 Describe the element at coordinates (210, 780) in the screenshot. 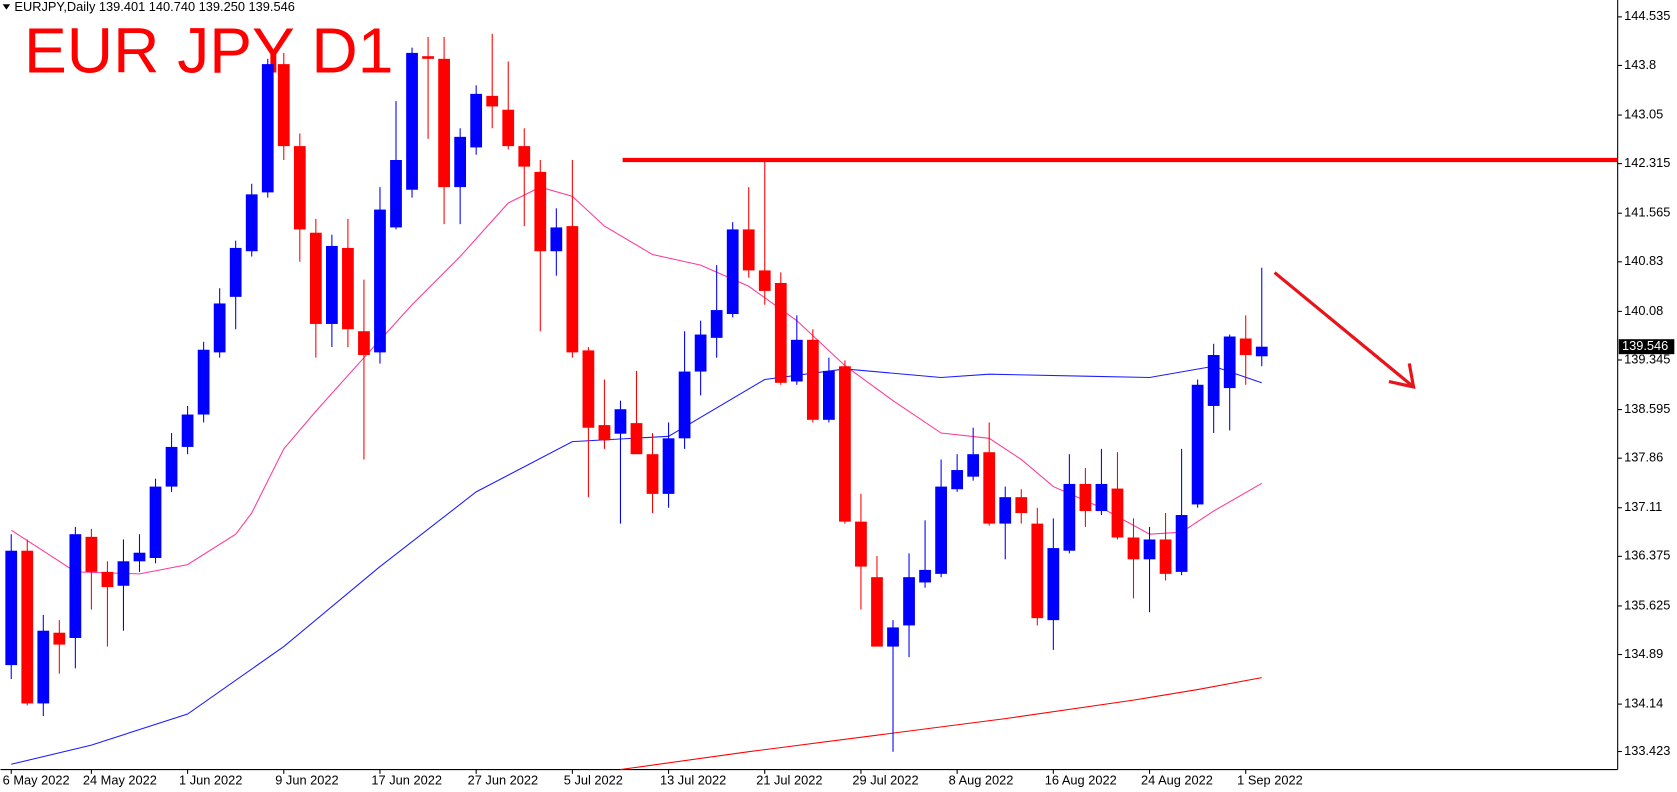

I see `x-tick-label: 1 Jun 2022` at that location.